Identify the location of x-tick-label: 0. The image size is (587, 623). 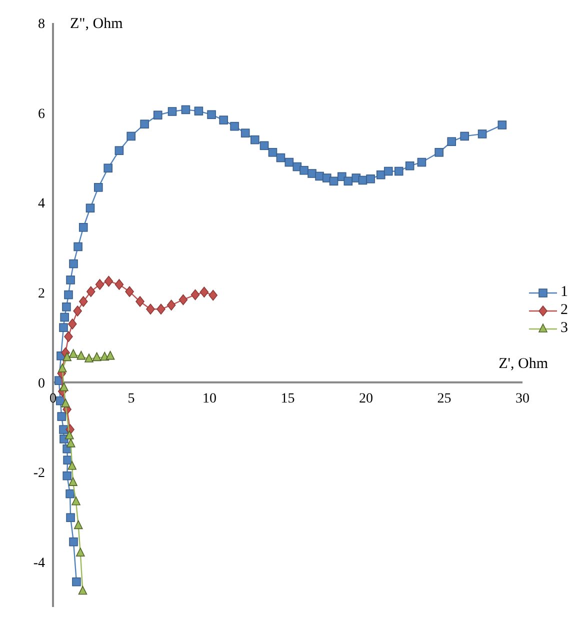
(53, 398).